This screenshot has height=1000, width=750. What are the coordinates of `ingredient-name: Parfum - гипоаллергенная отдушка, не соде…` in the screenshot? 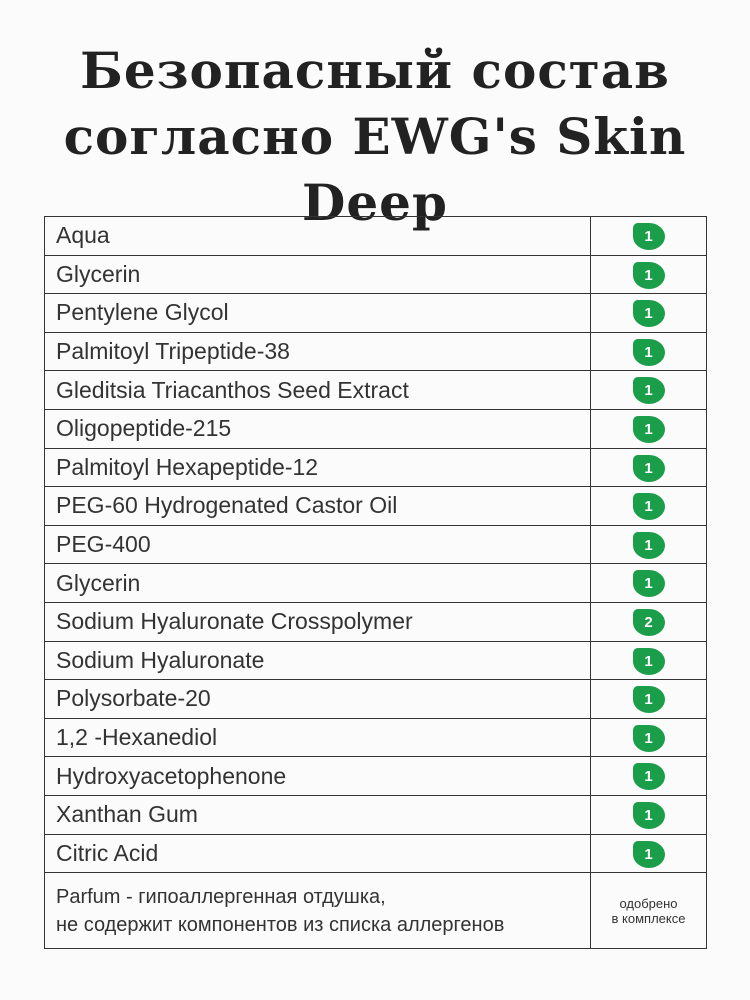 It's located at (317, 911).